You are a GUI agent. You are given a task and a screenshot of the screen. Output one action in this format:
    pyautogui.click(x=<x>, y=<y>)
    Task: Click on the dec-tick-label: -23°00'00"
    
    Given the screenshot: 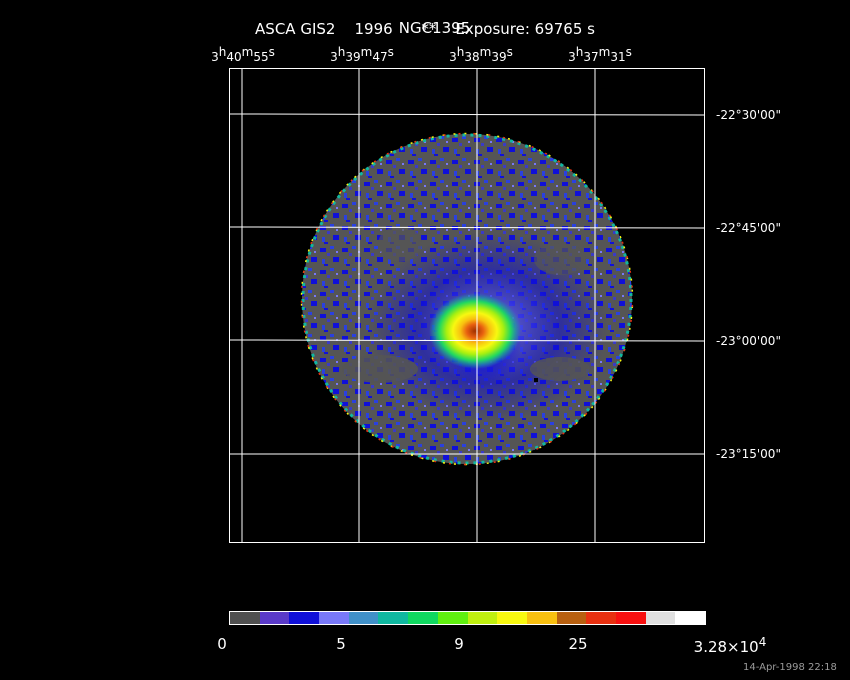 What is the action you would take?
    pyautogui.click(x=748, y=341)
    